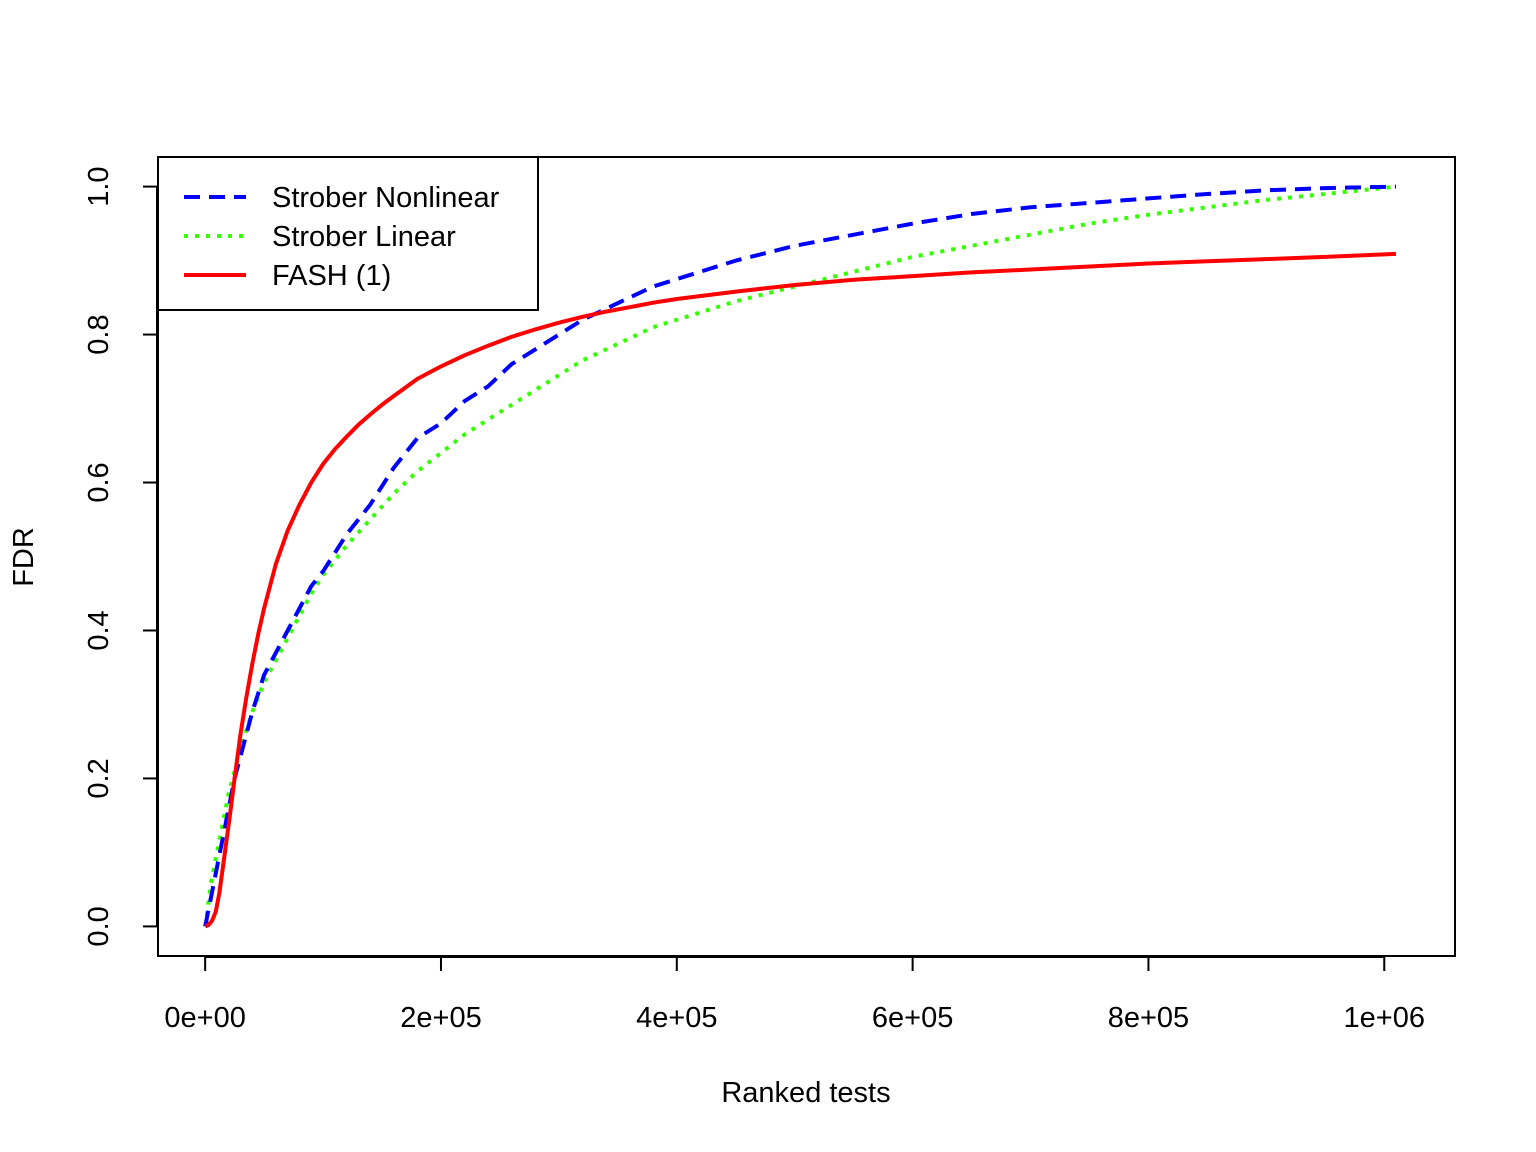 This screenshot has height=1152, width=1536. I want to click on y-tick-label: 0.0, so click(99, 926).